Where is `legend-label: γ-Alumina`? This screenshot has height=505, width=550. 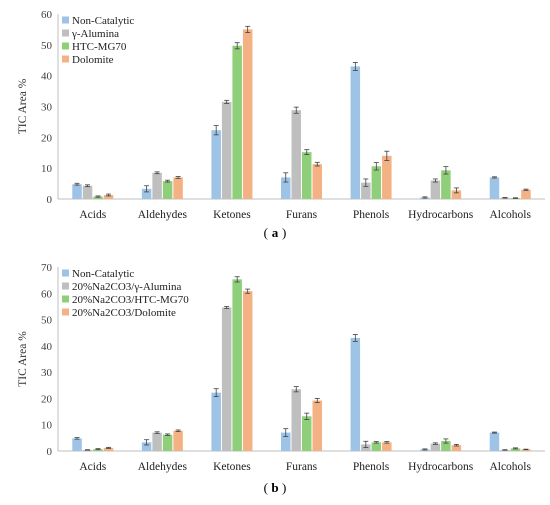
legend-label: γ-Alumina is located at coordinates (95, 34).